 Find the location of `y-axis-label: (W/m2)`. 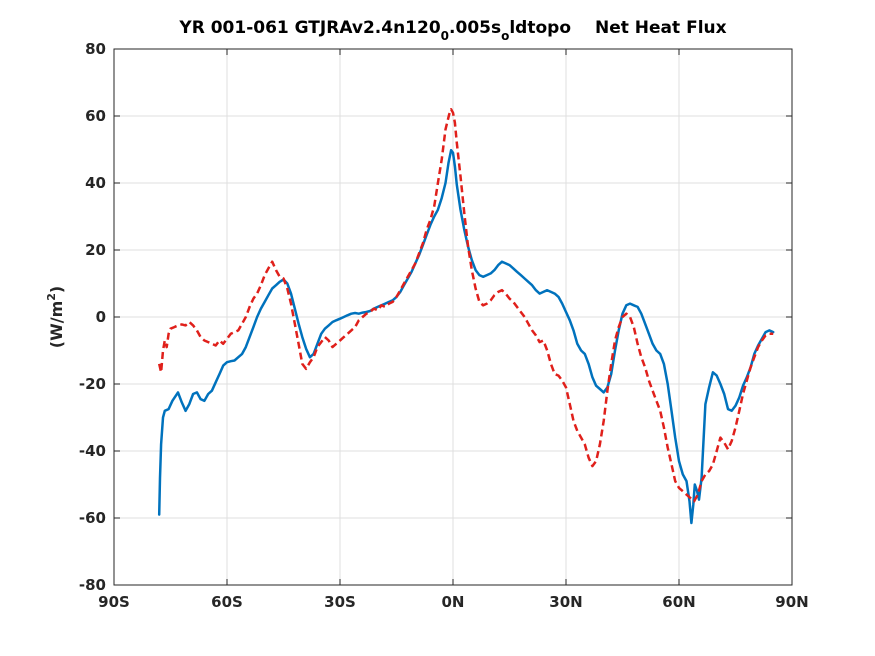

y-axis-label: (W/m2) is located at coordinates (55, 317).